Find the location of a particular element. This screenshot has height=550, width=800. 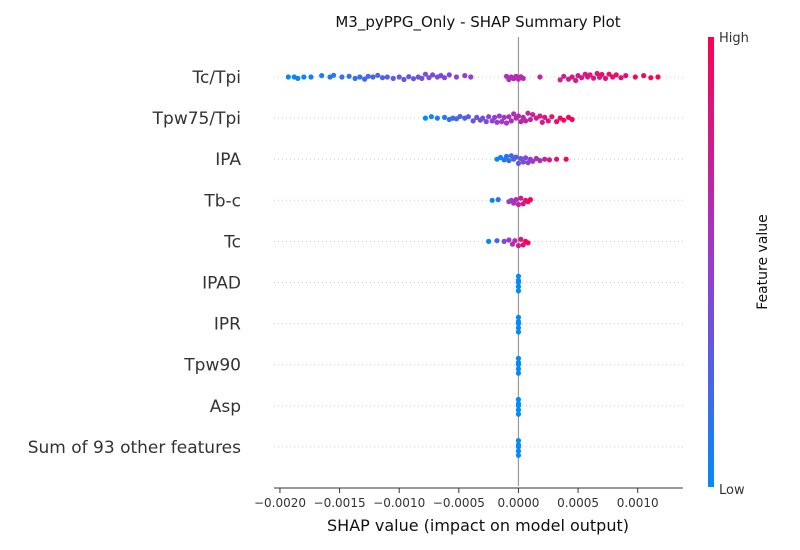

x-tick-label: −0.0020 is located at coordinates (280, 503).